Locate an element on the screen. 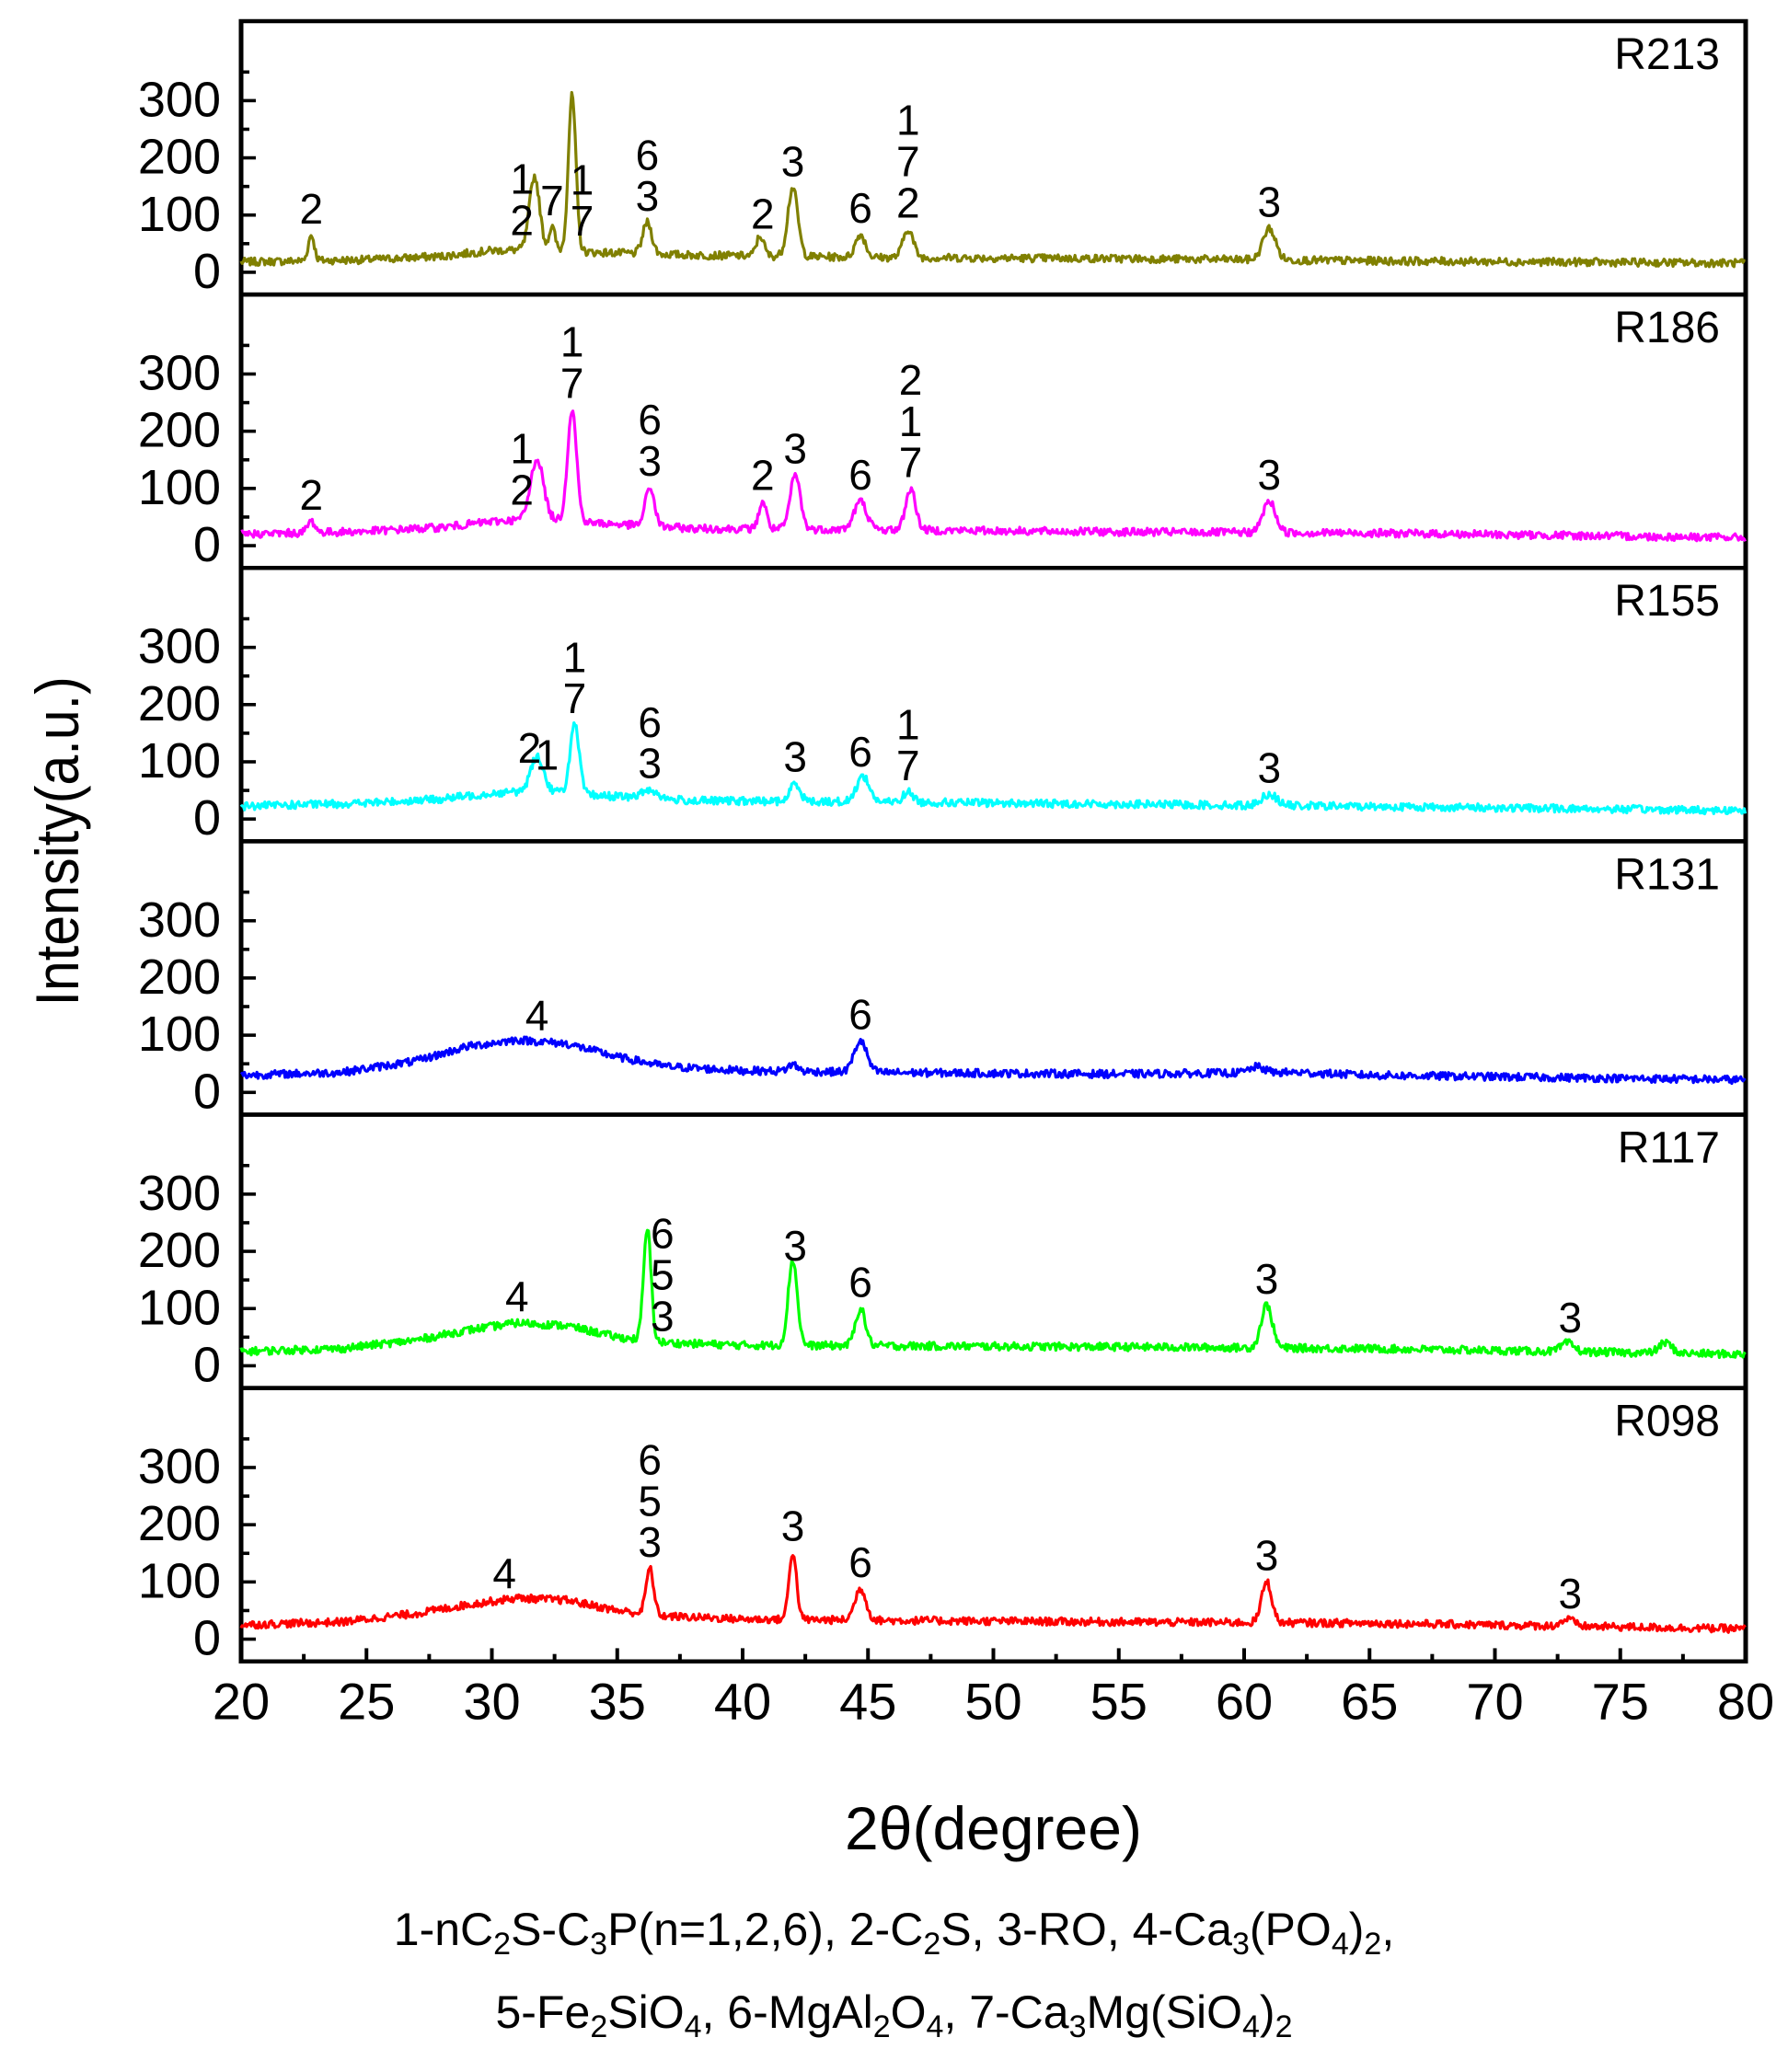  peak-label-r131-1-0: 6 is located at coordinates (860, 1015).